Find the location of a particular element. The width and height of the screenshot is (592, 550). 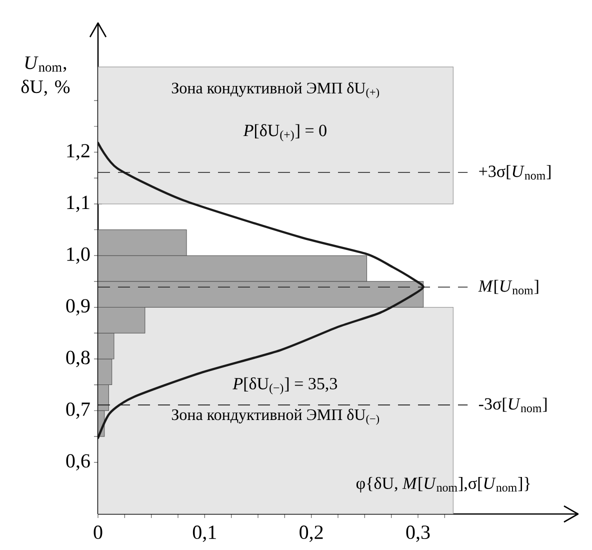

y-tick-label: 0,8 is located at coordinates (78, 359).